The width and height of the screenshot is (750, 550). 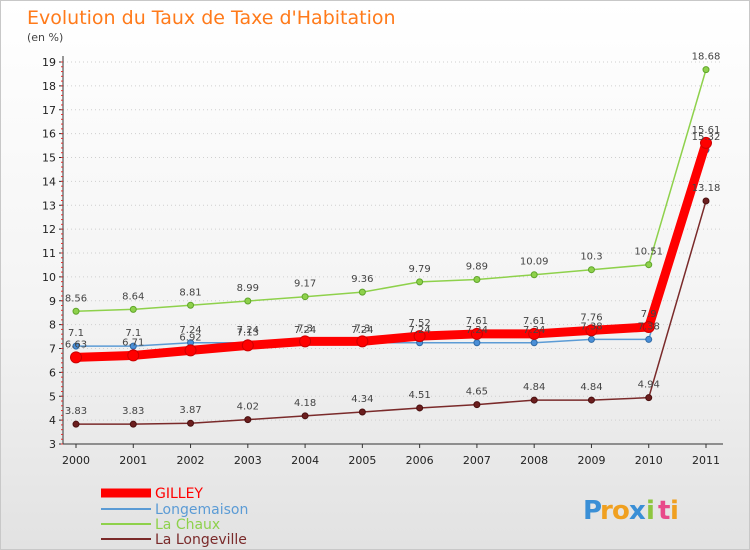 What do you see at coordinates (190, 330) in the screenshot?
I see `data-label-longemaison-2002: 7.24` at bounding box center [190, 330].